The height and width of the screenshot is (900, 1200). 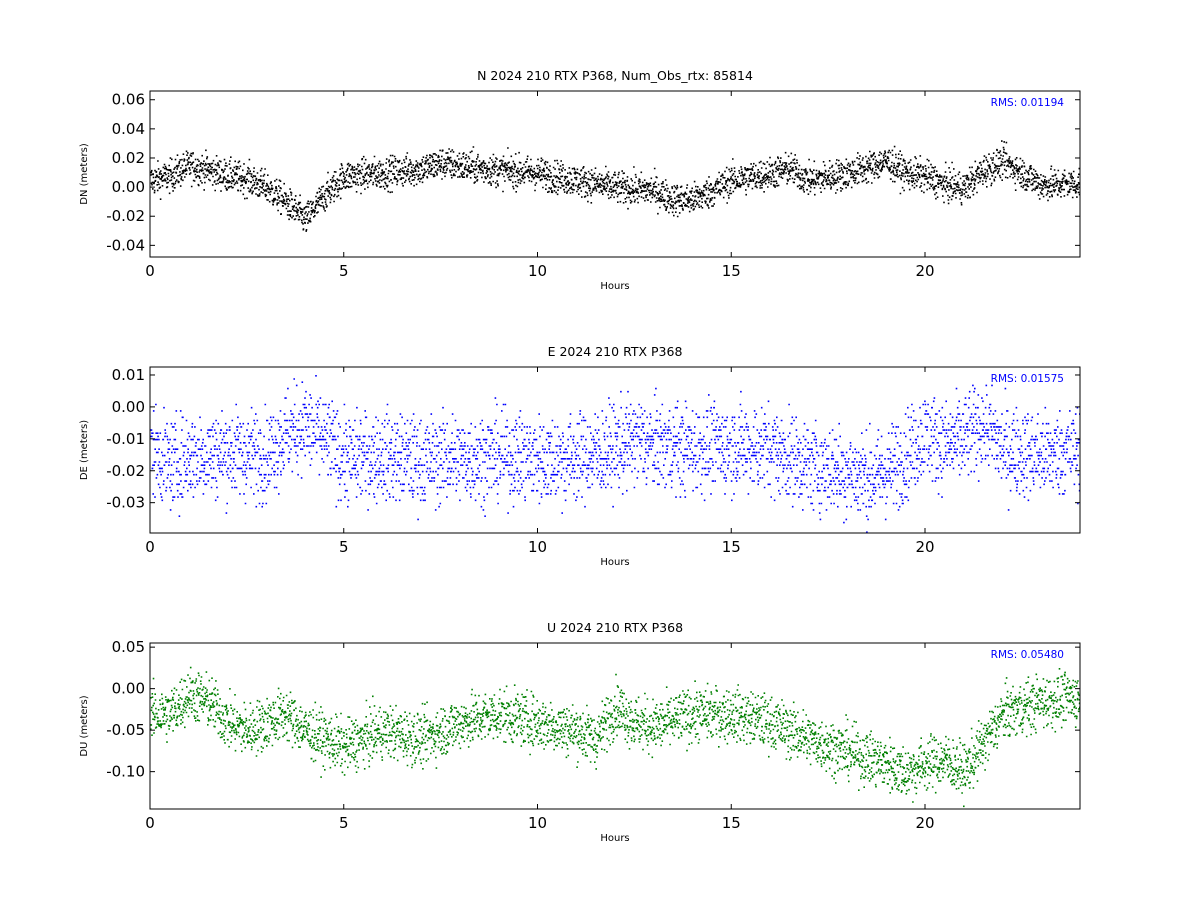 I want to click on y-axis-label: DE (meters), so click(x=84, y=450).